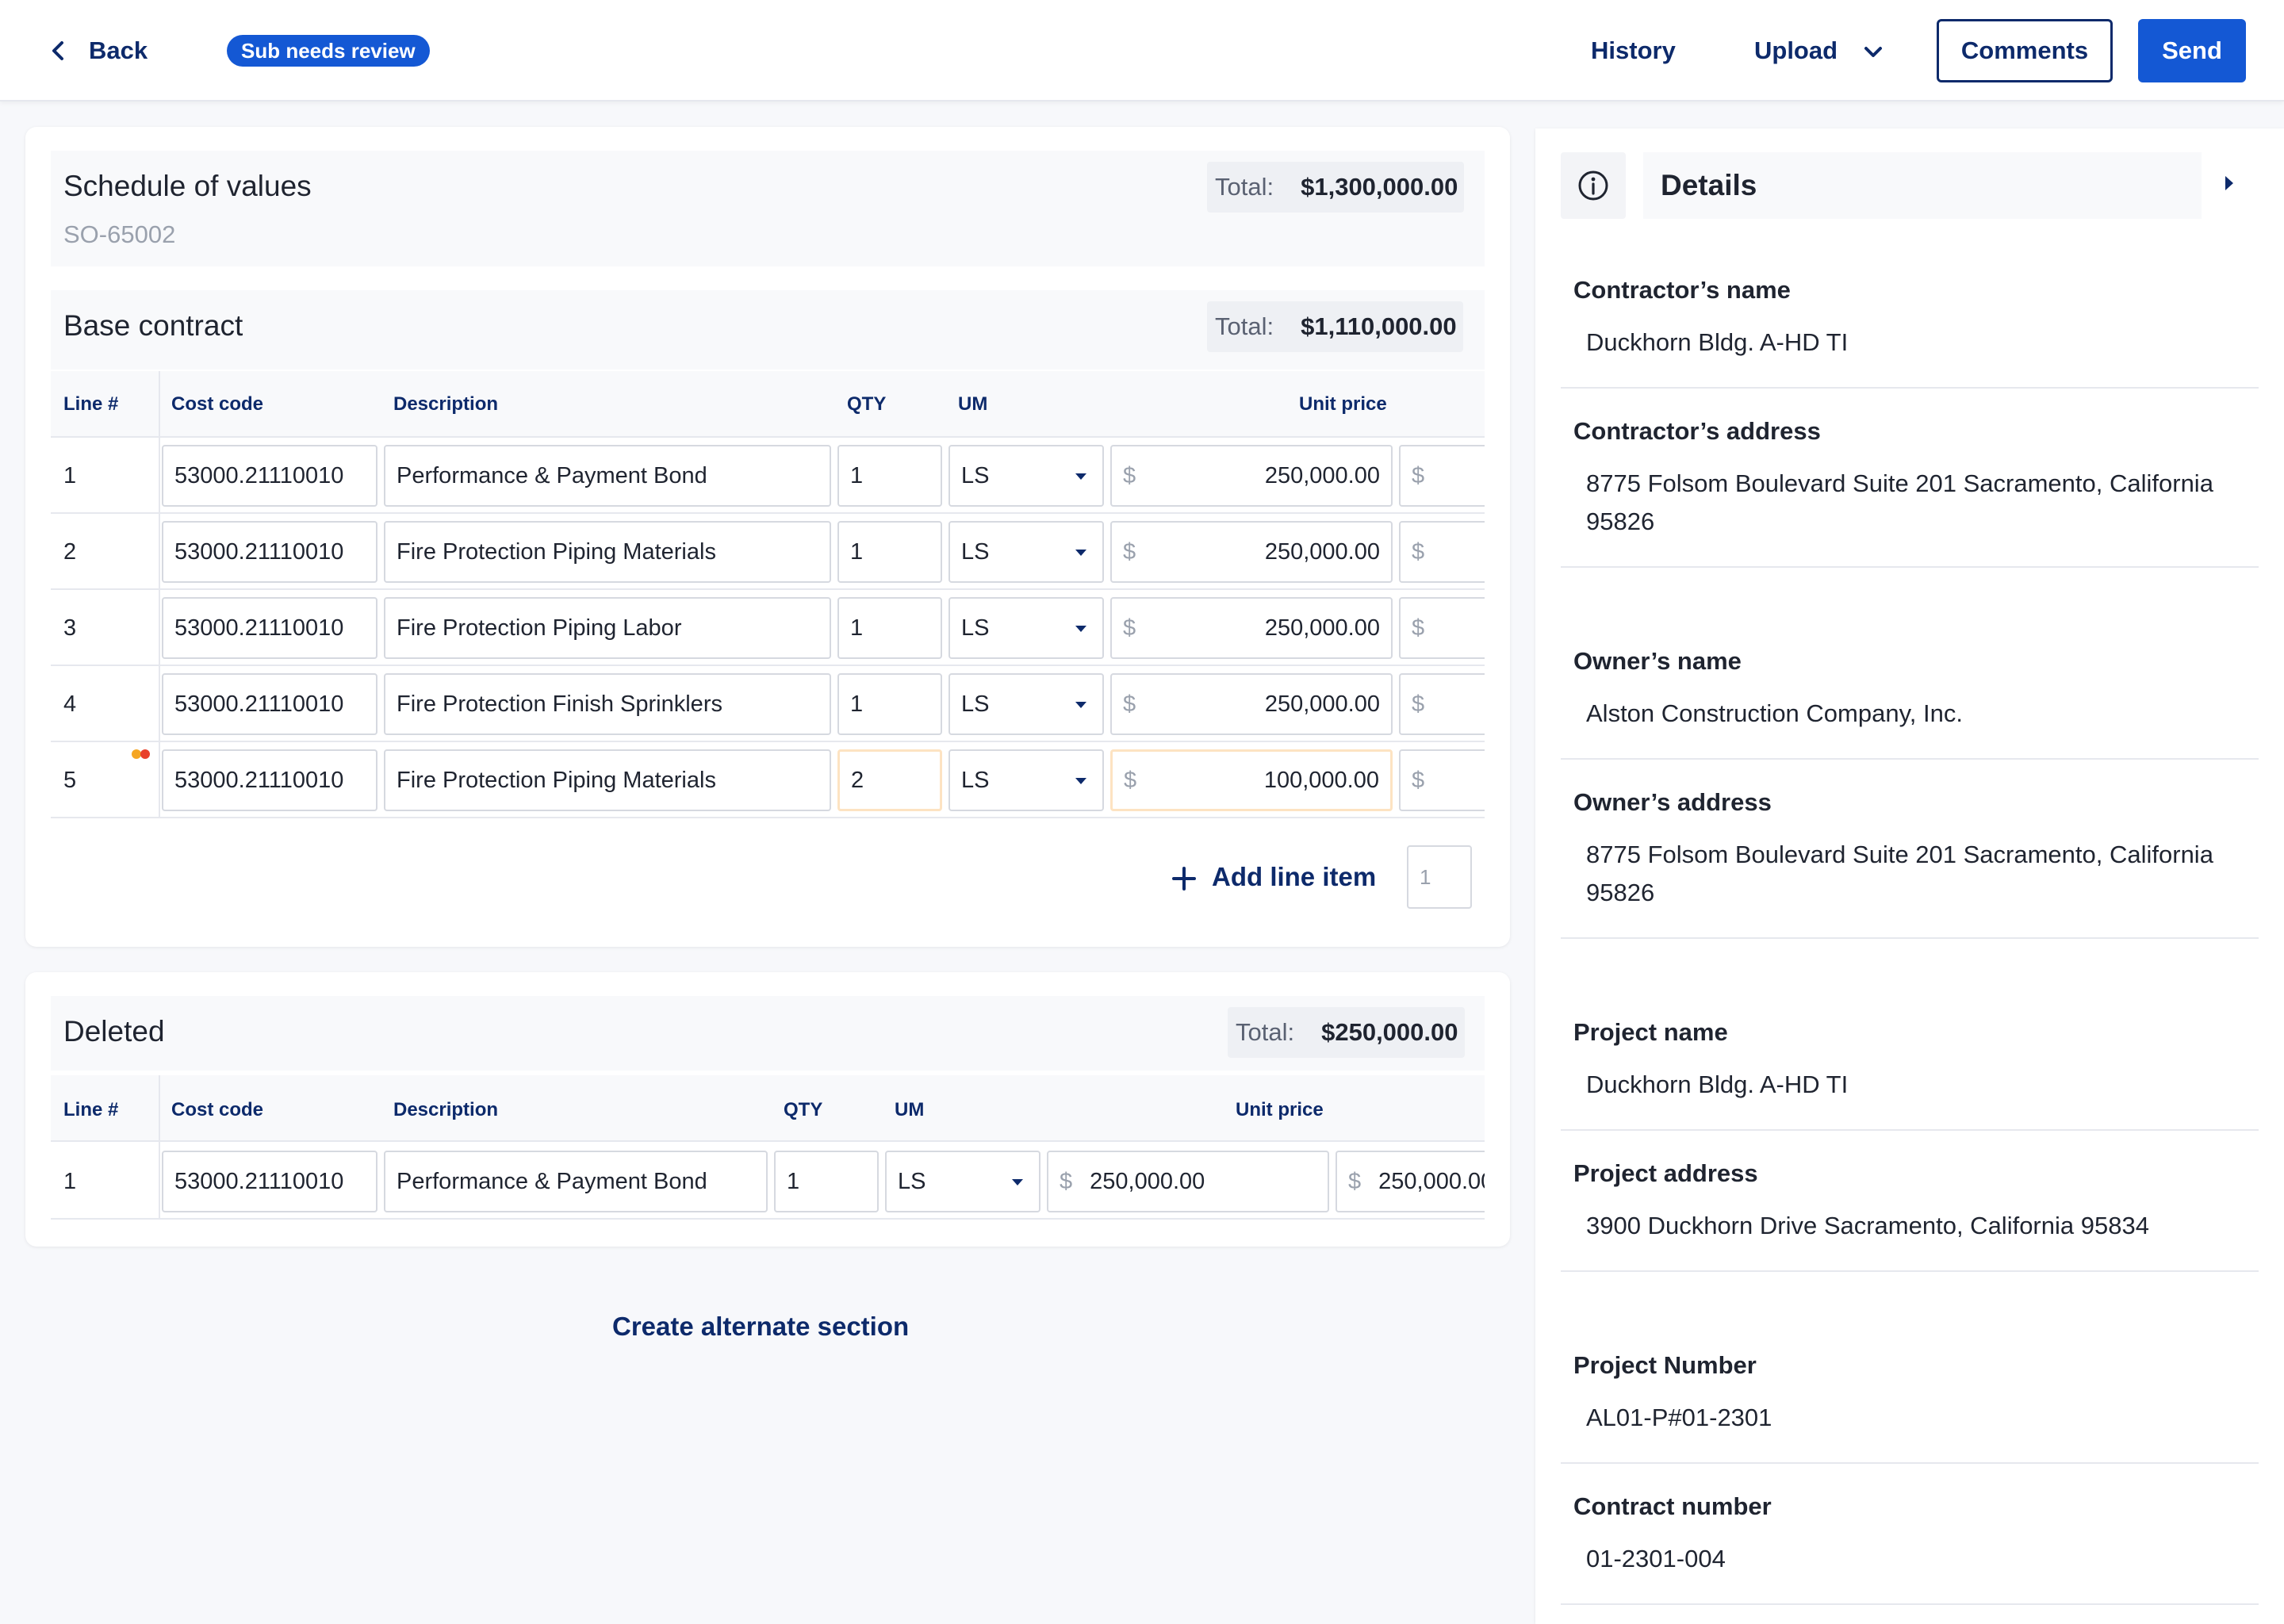  What do you see at coordinates (2229, 183) in the screenshot?
I see `collapse-arrow-icon` at bounding box center [2229, 183].